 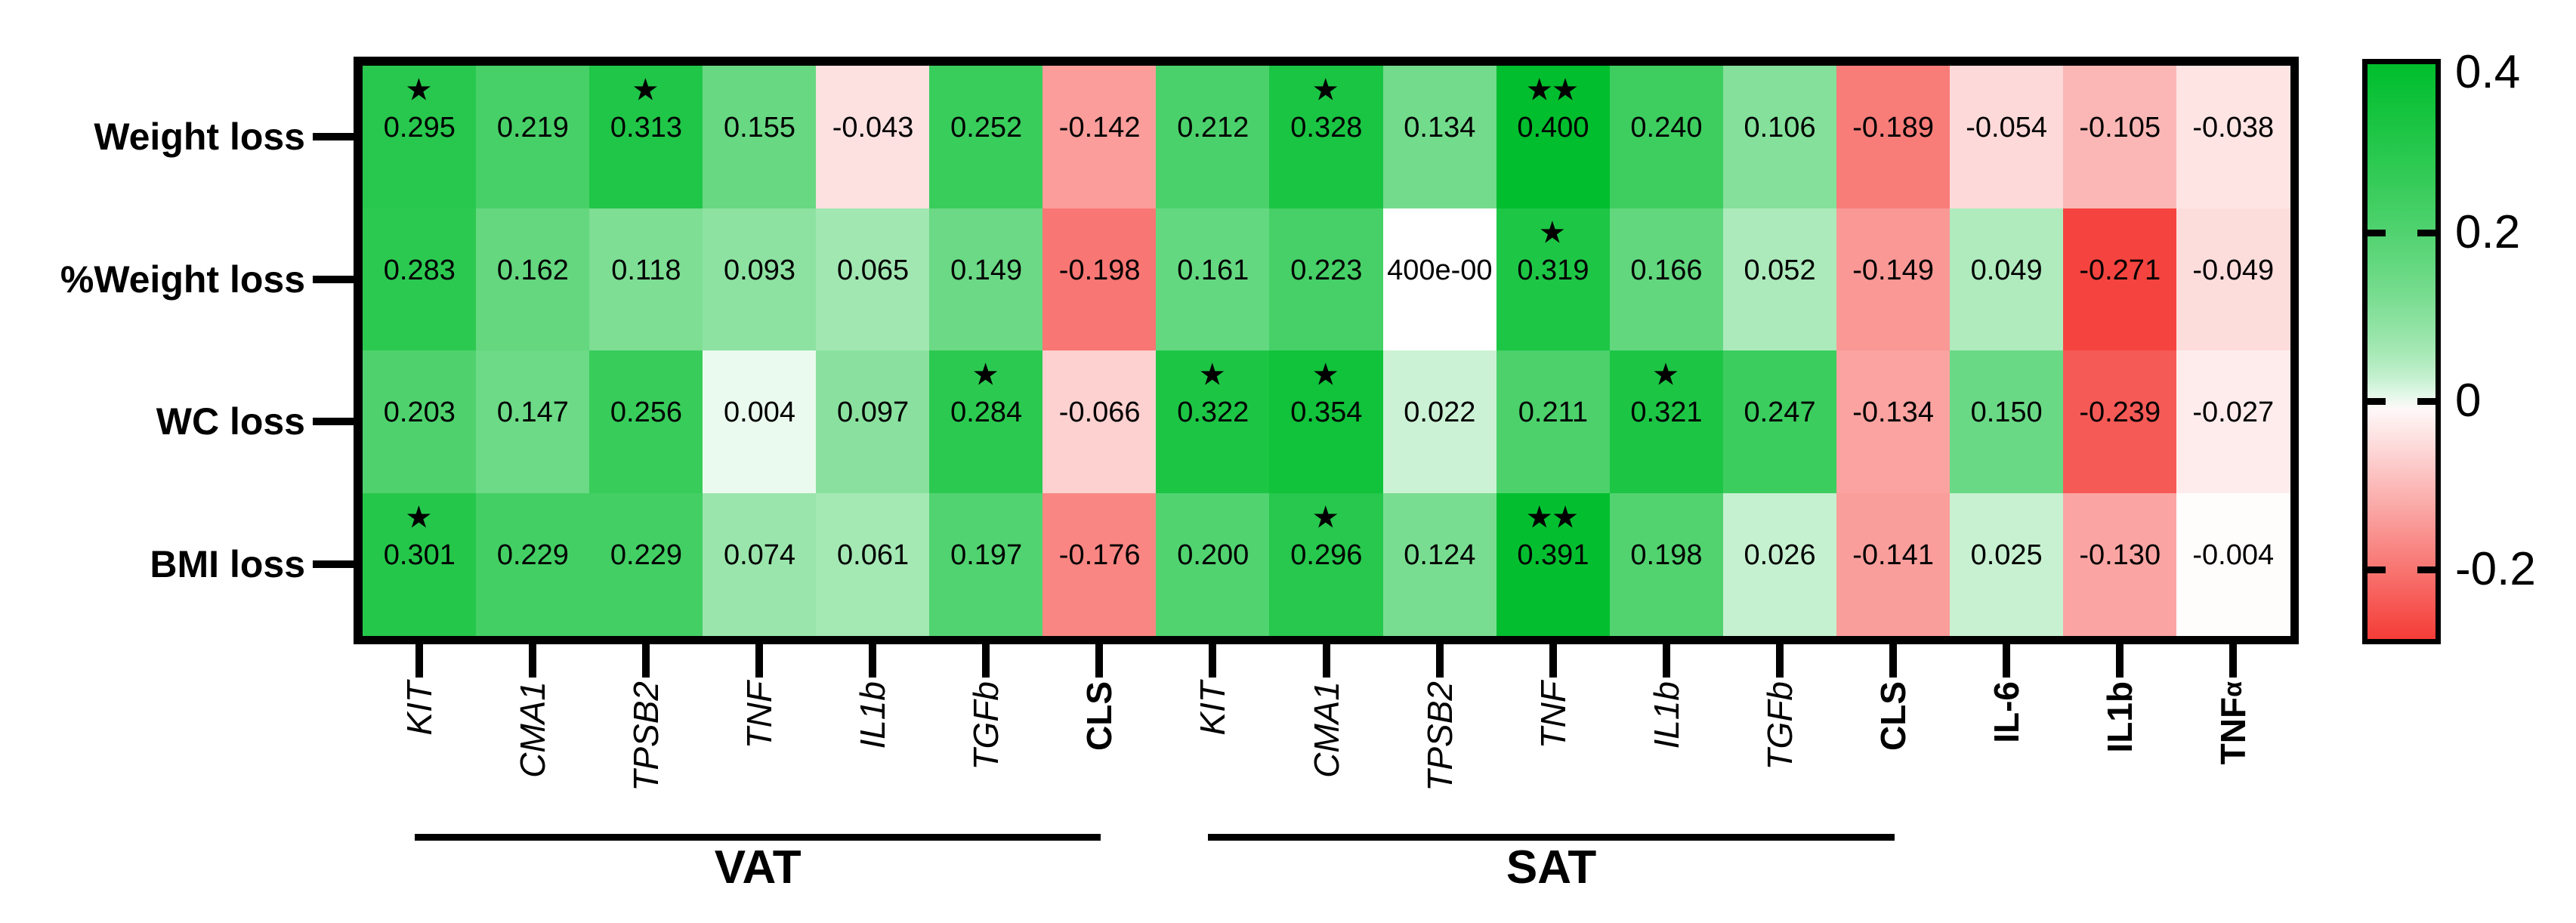 I want to click on cell-value: 0.223, so click(x=1326, y=270).